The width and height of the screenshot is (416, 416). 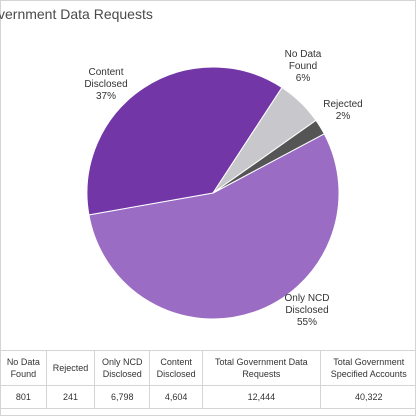 What do you see at coordinates (105, 84) in the screenshot?
I see `pie-slice-label: Content Disclosed 37%` at bounding box center [105, 84].